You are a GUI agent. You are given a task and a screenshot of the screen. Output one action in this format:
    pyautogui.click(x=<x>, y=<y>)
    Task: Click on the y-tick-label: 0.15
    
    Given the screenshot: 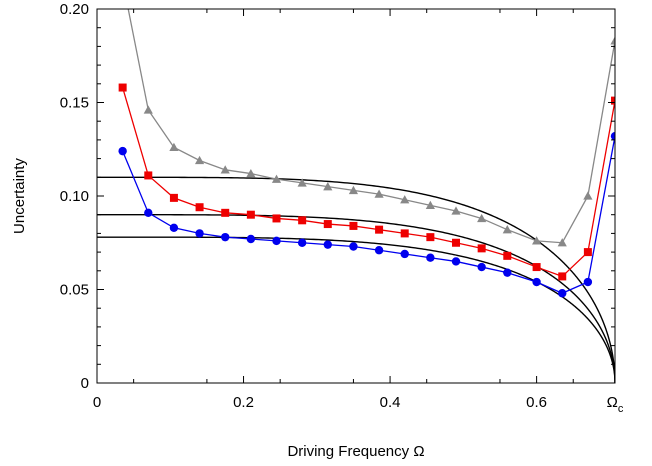 What is the action you would take?
    pyautogui.click(x=74, y=103)
    